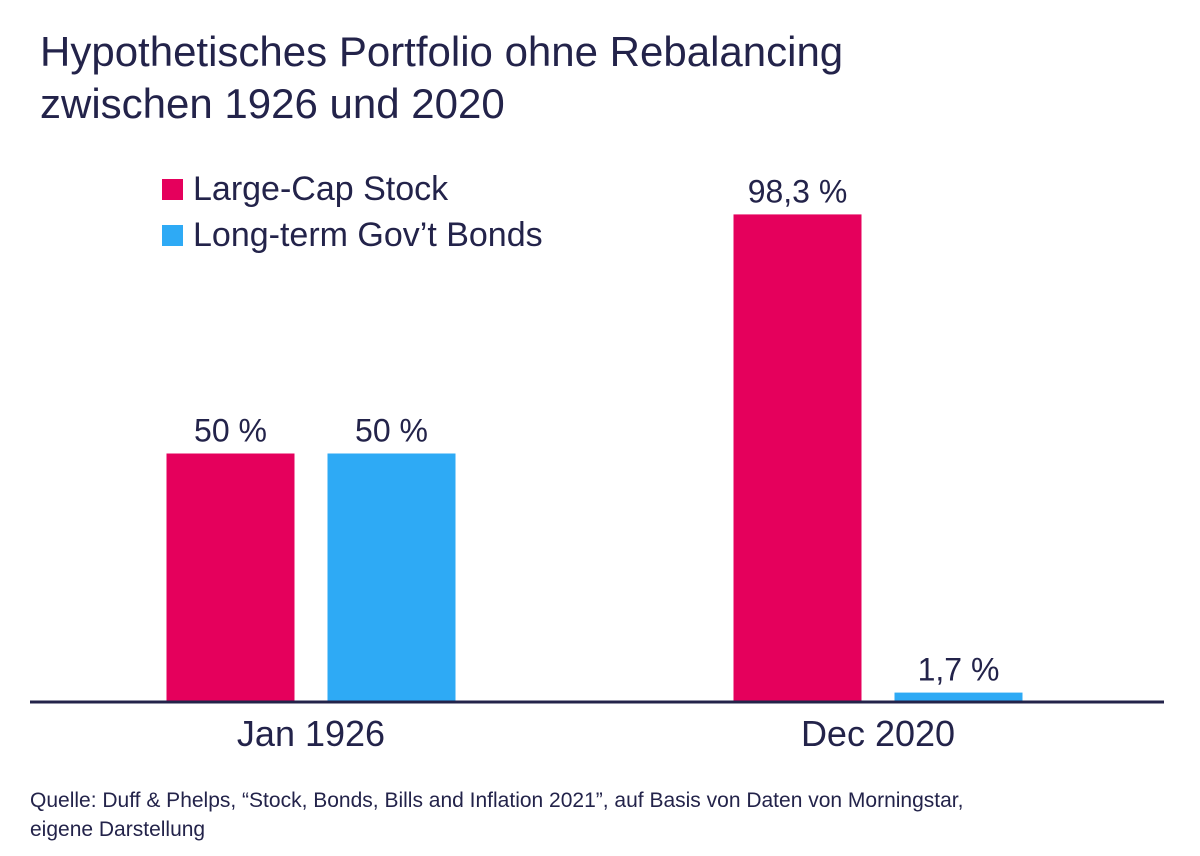 This screenshot has width=1200, height=856. I want to click on data-label-bonds-dec-2020: 1,7 %, so click(959, 670).